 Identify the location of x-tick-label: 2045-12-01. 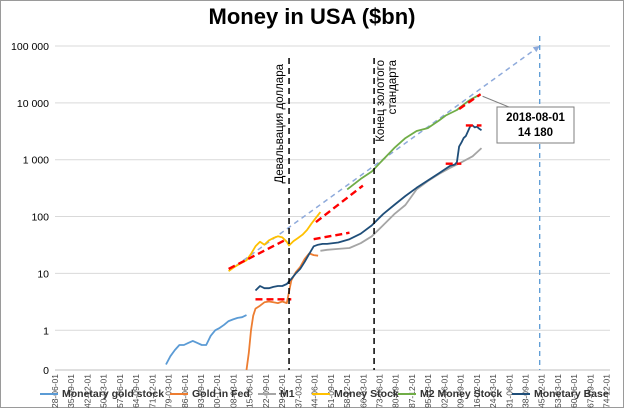
(542, 391).